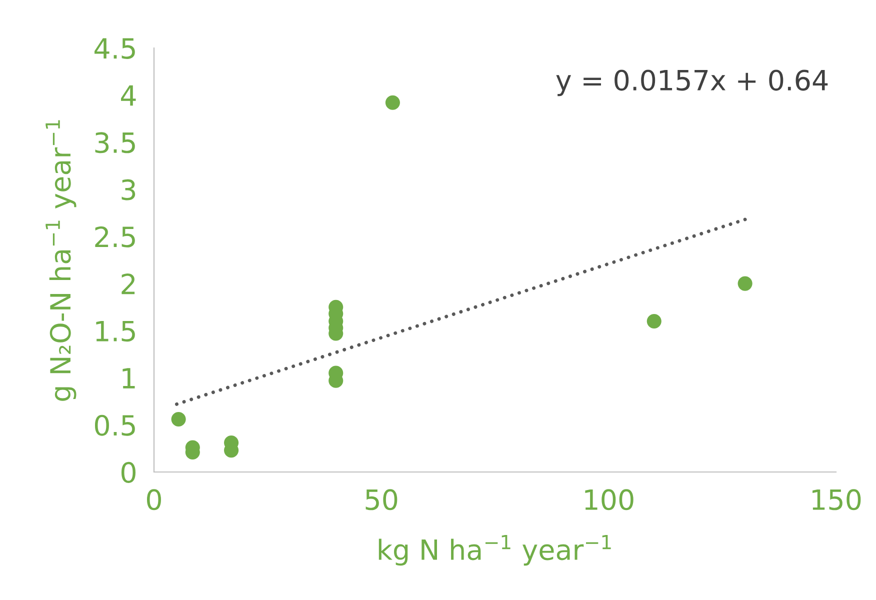  Describe the element at coordinates (115, 143) in the screenshot. I see `y-tick-label: 3.5` at that location.